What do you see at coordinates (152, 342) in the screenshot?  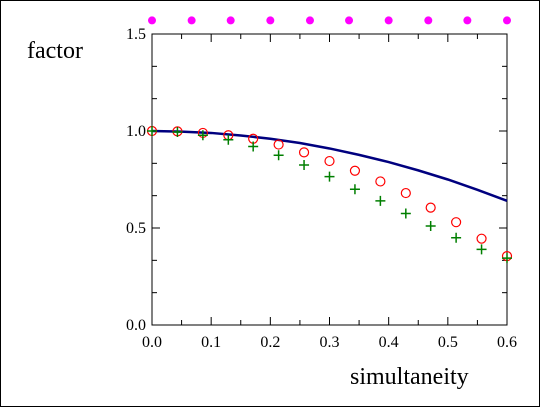 I see `x-tick-label: 0.0` at bounding box center [152, 342].